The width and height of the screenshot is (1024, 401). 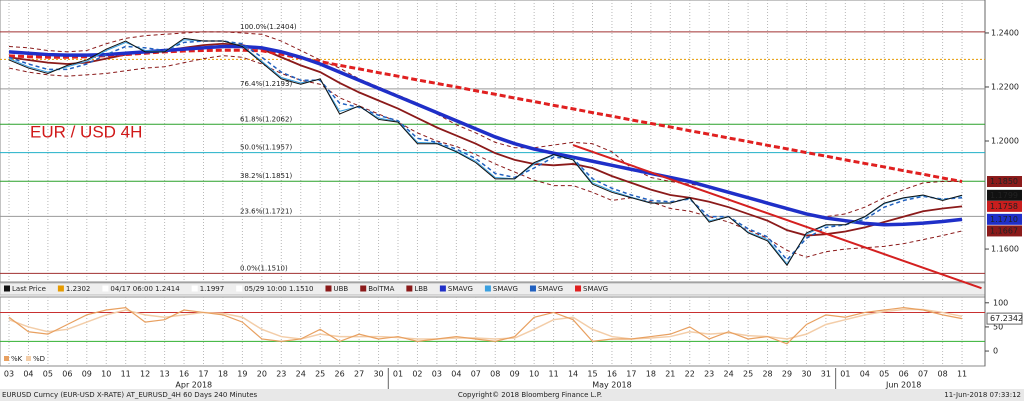 I want to click on y-tick-label: 1.2400, so click(x=1005, y=32).